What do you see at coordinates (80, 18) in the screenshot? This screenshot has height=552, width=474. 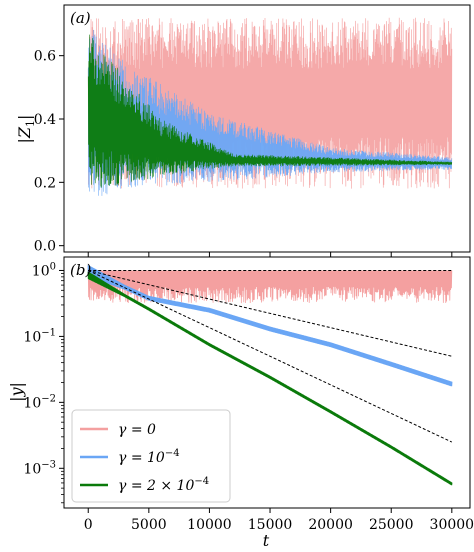 I see `panel-a-label: (a)` at bounding box center [80, 18].